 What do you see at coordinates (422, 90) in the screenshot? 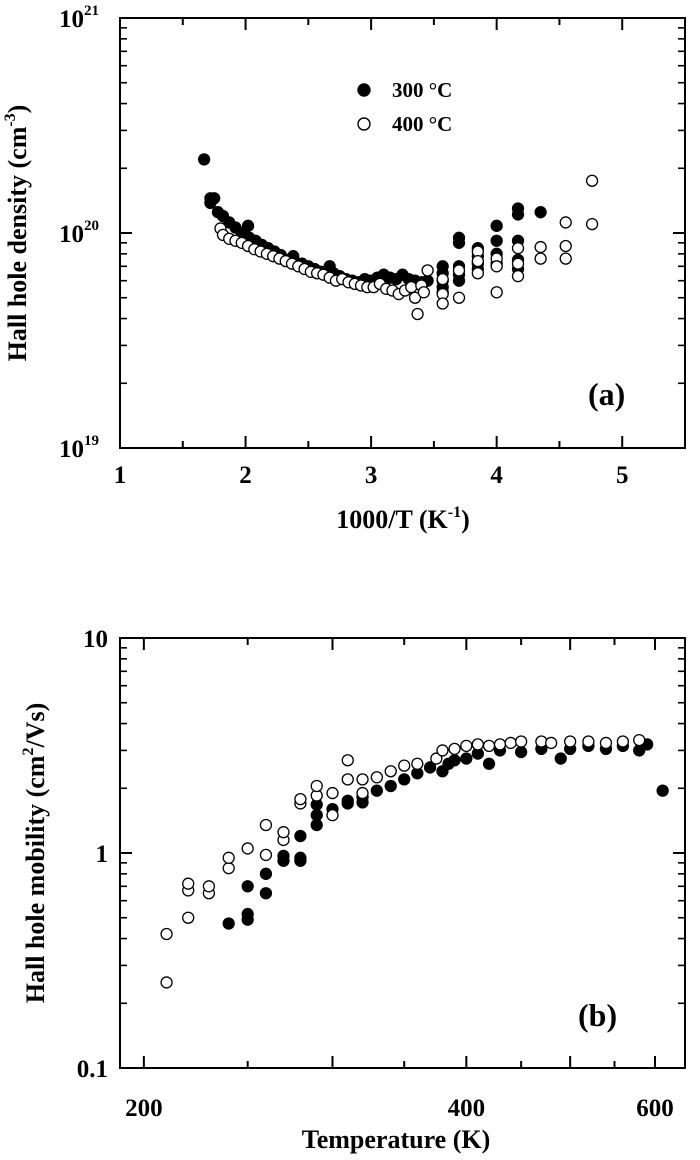
I see `legend-label-300: 300 °C` at bounding box center [422, 90].